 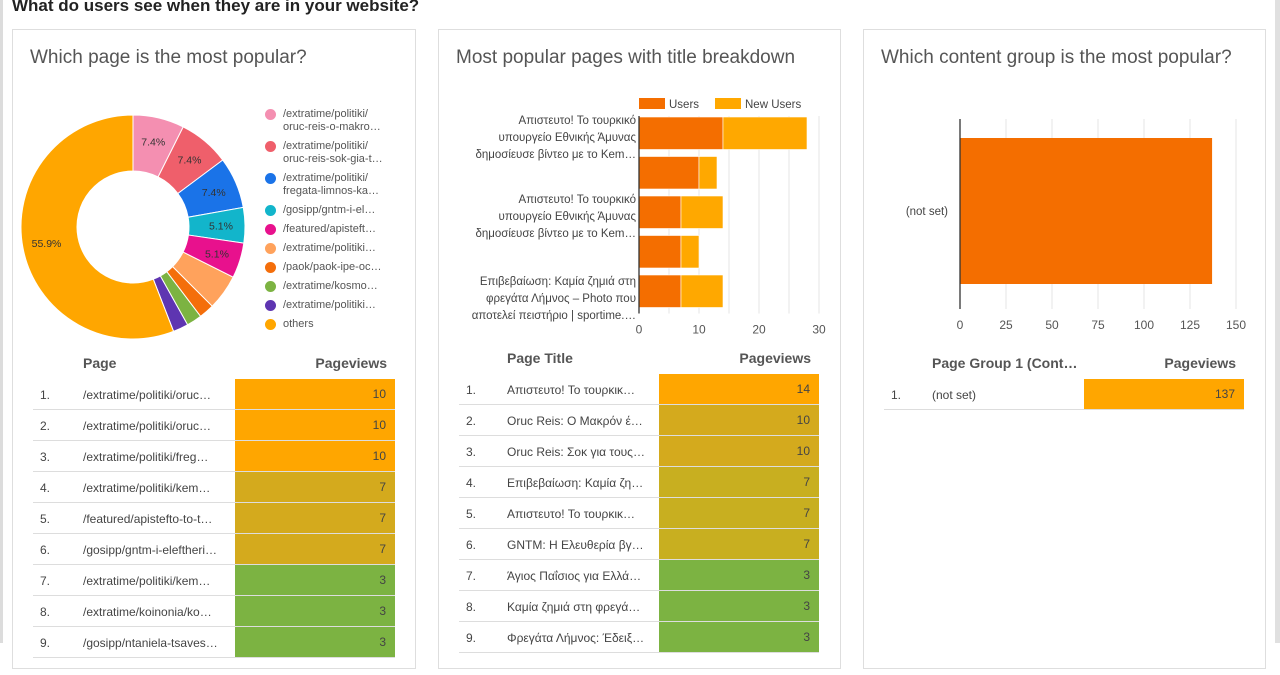 I want to click on table-row: 9. Φρεγάτα Λήμνος: Έδειξ… 3, so click(x=639, y=637).